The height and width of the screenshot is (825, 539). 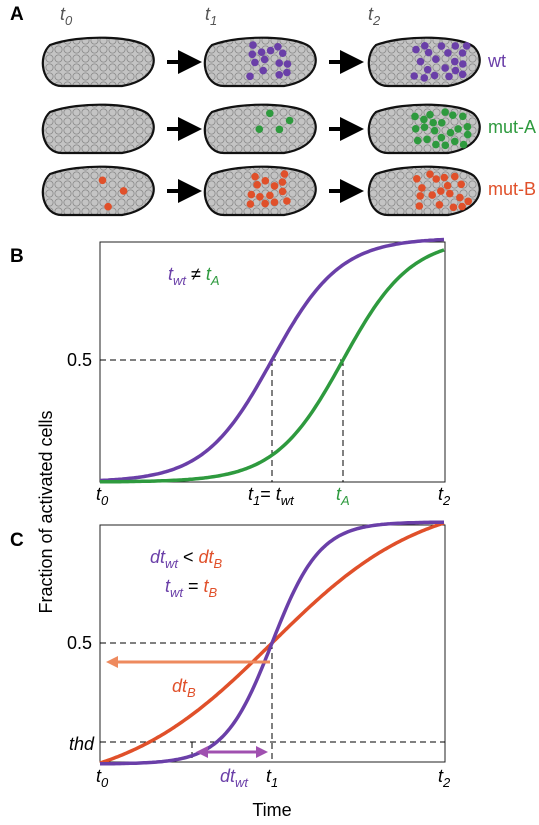 I want to click on guide-lines, so click(x=272, y=702).